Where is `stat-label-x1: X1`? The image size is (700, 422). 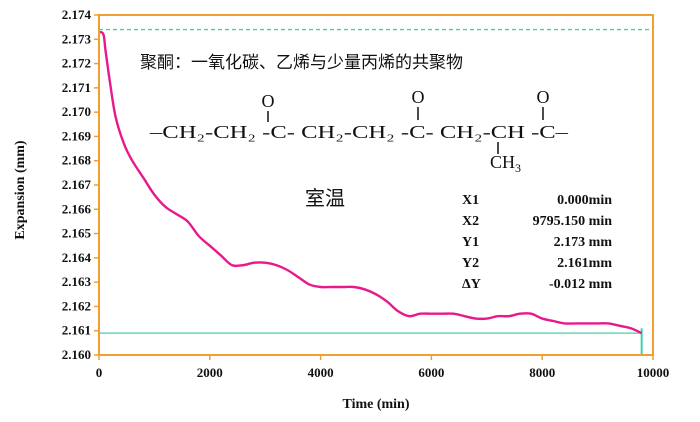 stat-label-x1: X1 is located at coordinates (470, 200).